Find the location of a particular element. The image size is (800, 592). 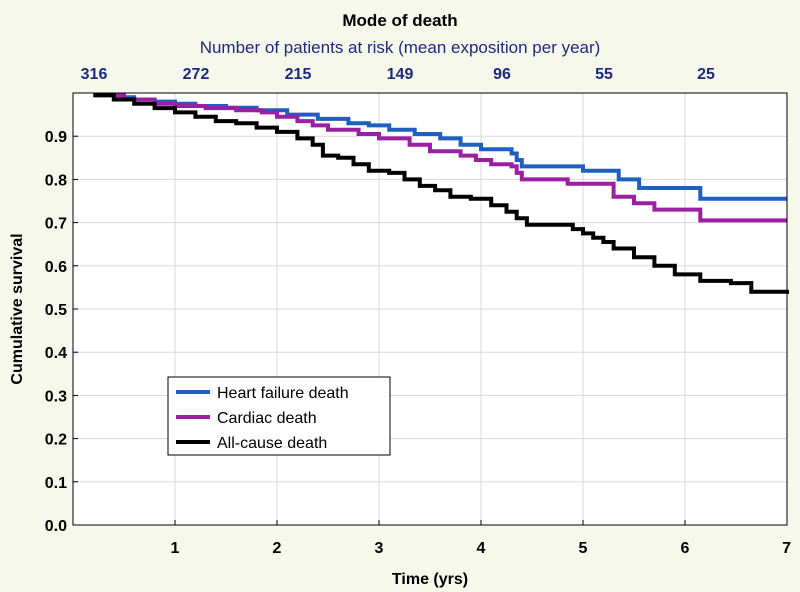

y-tick-label: 0.9 is located at coordinates (56, 137).